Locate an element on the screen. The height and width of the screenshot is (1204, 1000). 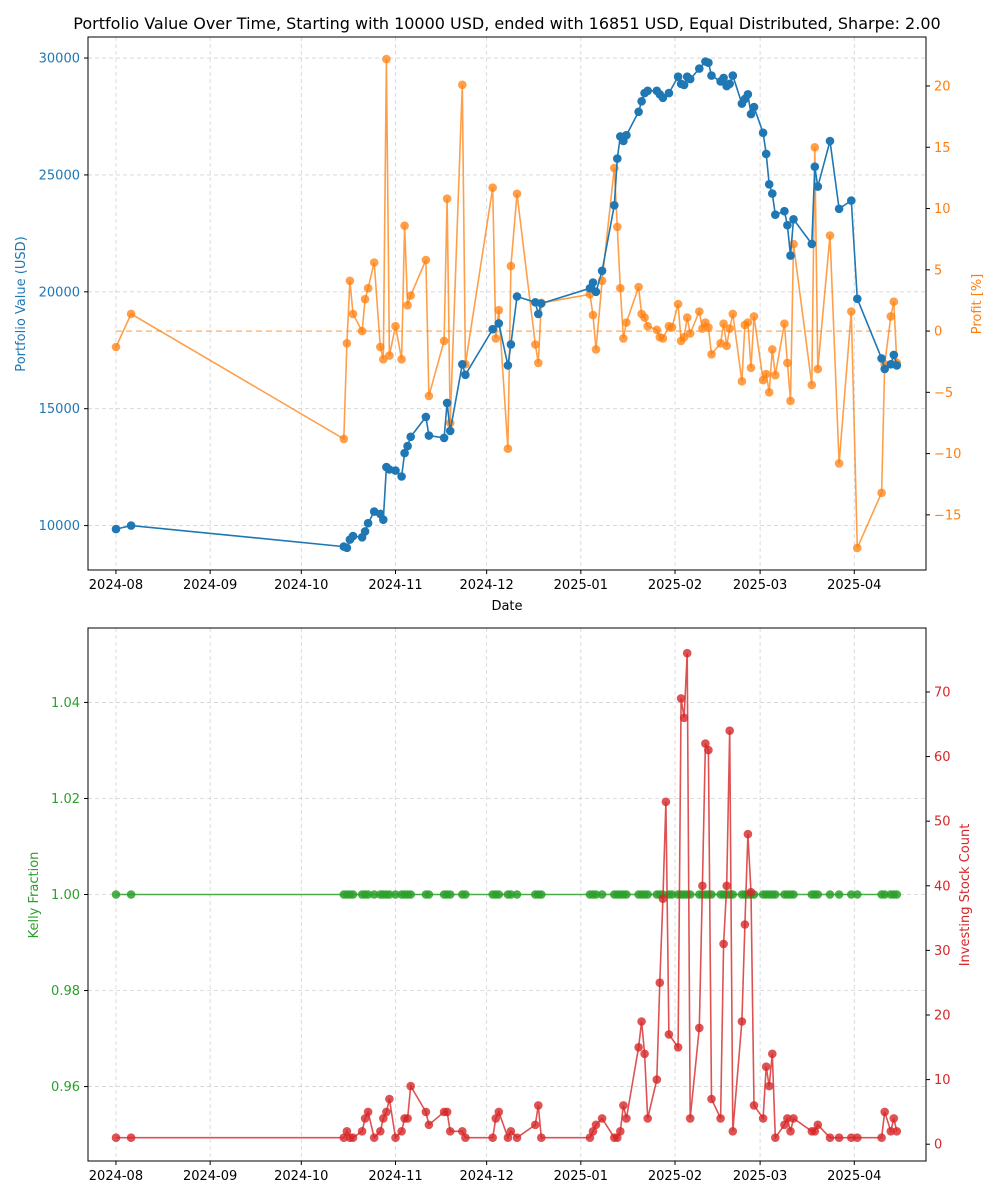
y-right-tick-label: −15 is located at coordinates (947, 515).